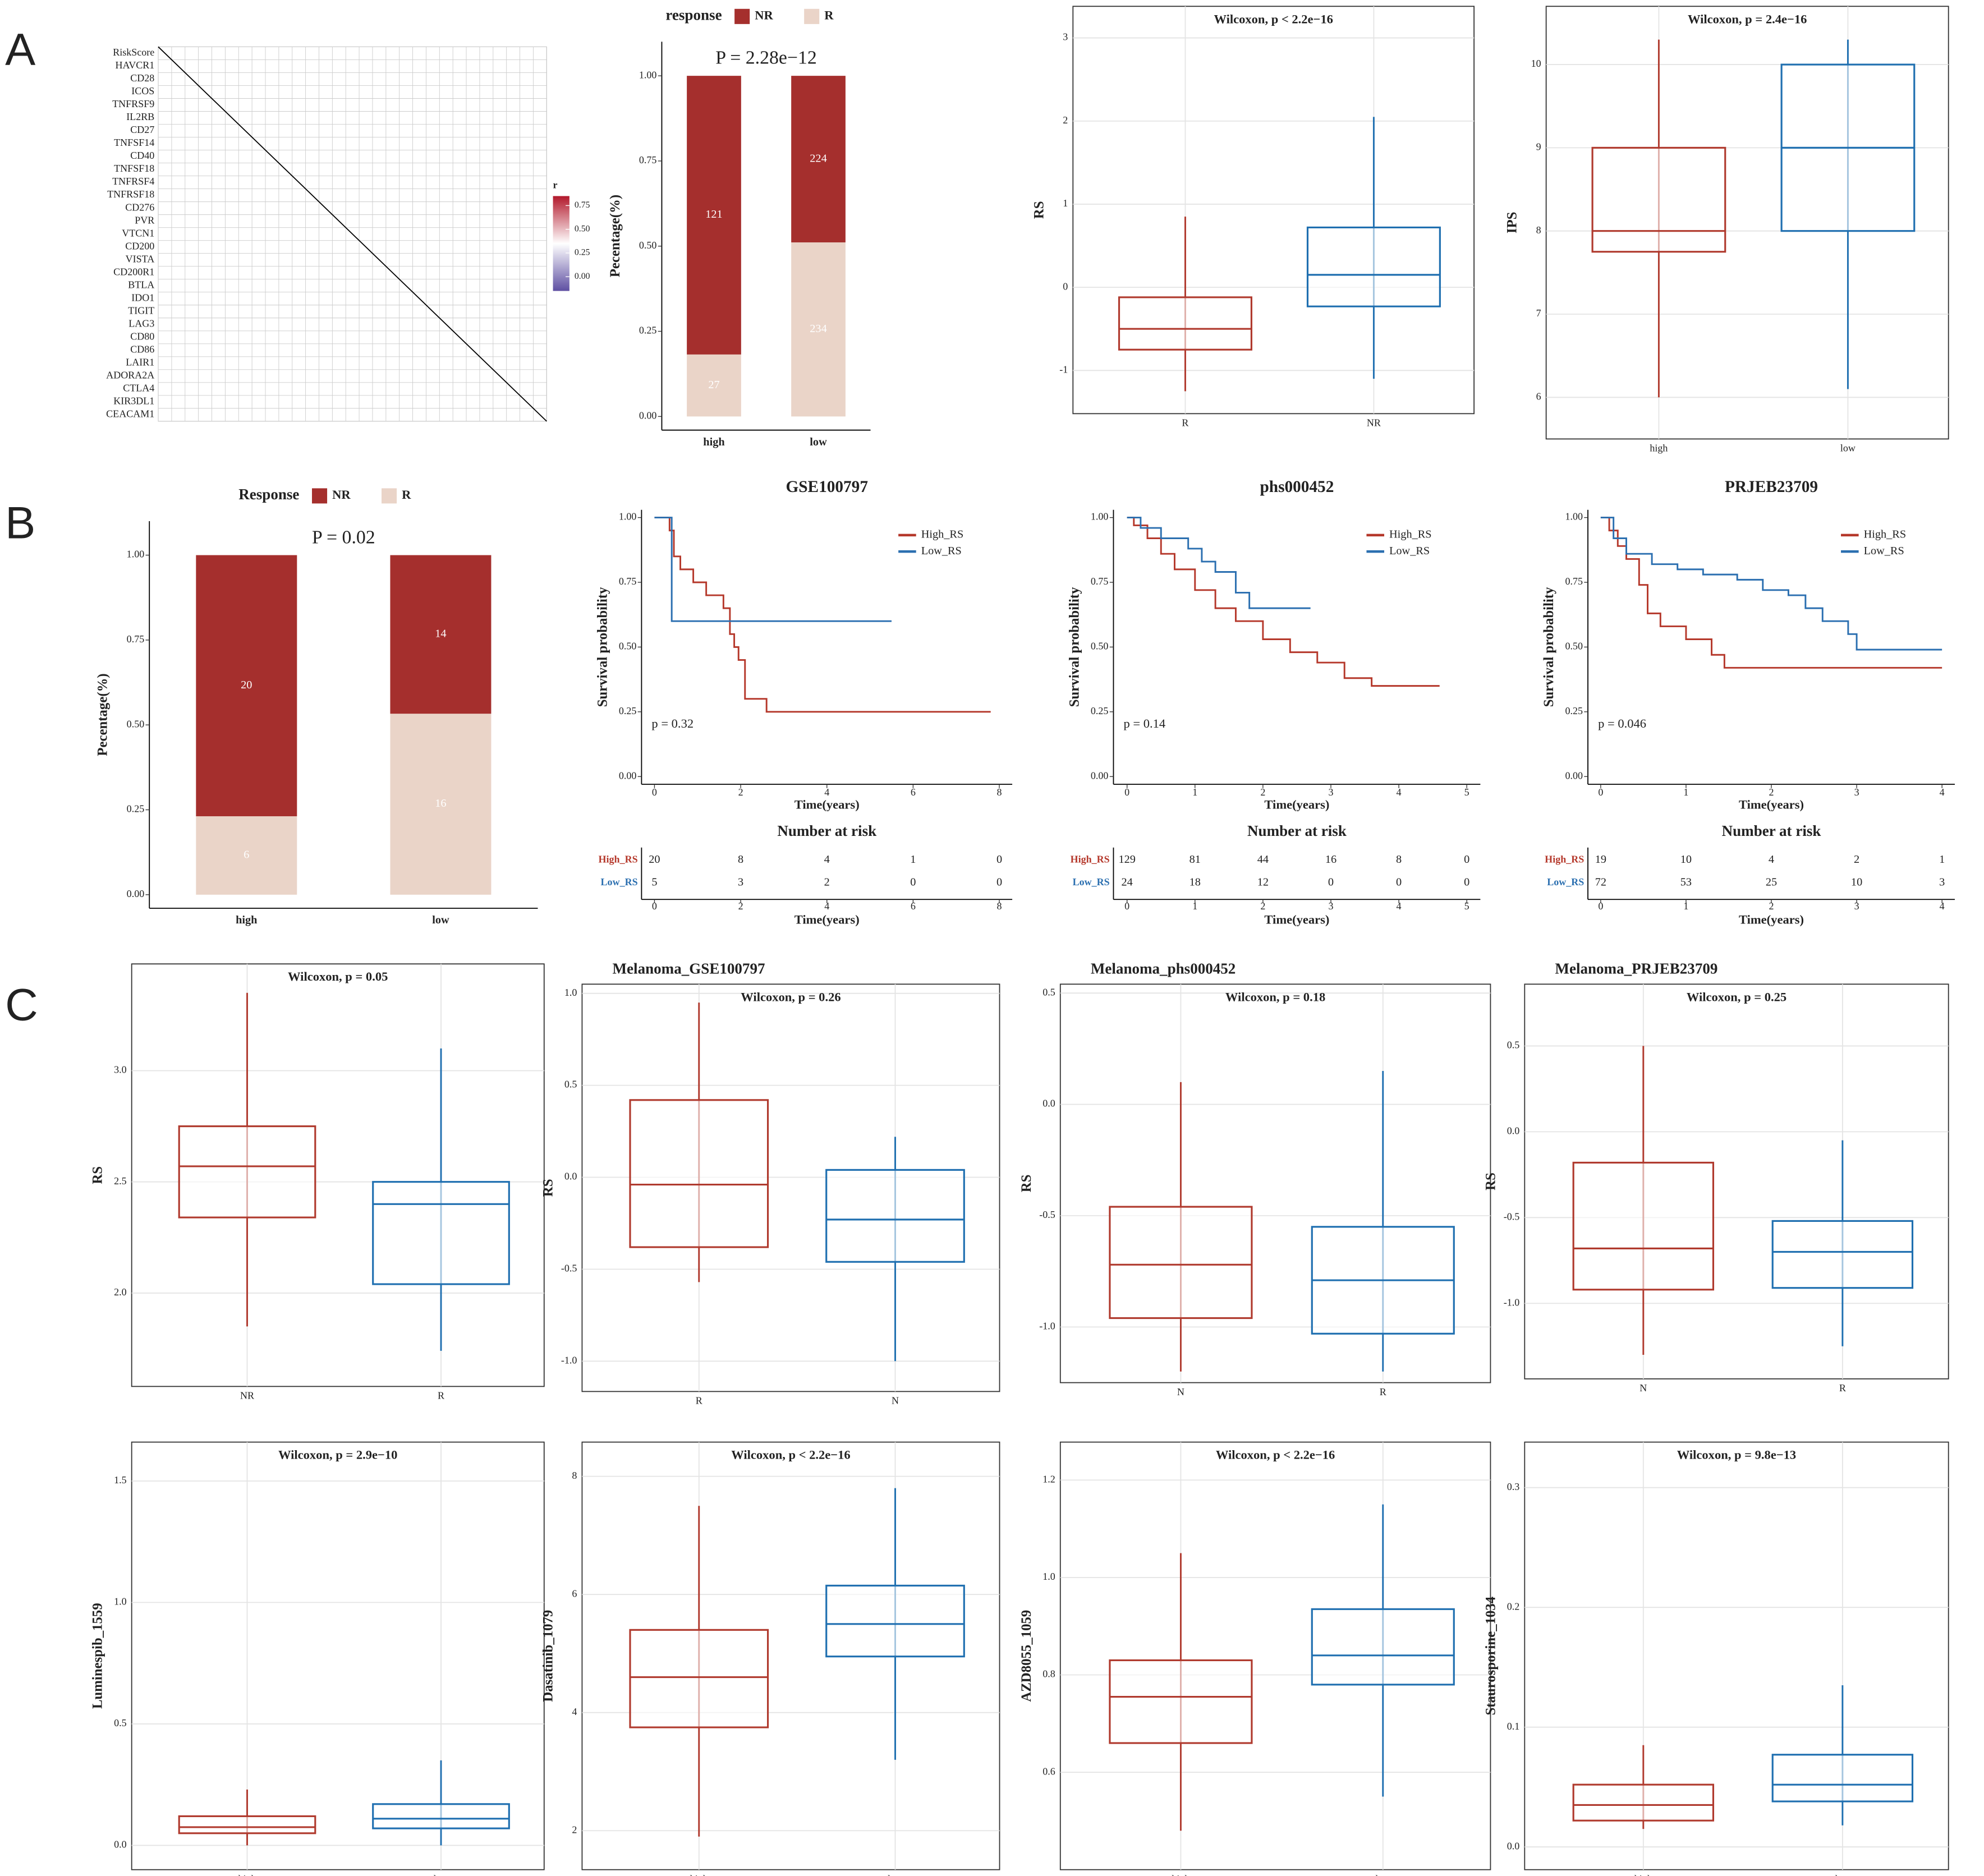 This screenshot has height=1876, width=1984. I want to click on y-tick-label: 1.2, so click(1048, 1478).